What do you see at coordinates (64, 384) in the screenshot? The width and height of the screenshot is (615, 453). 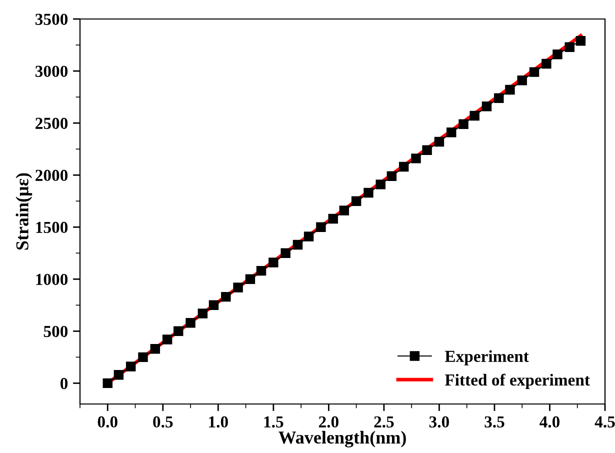 I see `y-tick-label: 0` at bounding box center [64, 384].